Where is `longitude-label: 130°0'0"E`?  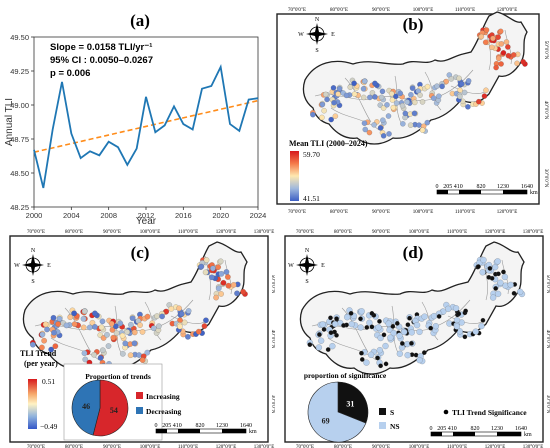 longitude-label: 130°0'0"E is located at coordinates (533, 232).